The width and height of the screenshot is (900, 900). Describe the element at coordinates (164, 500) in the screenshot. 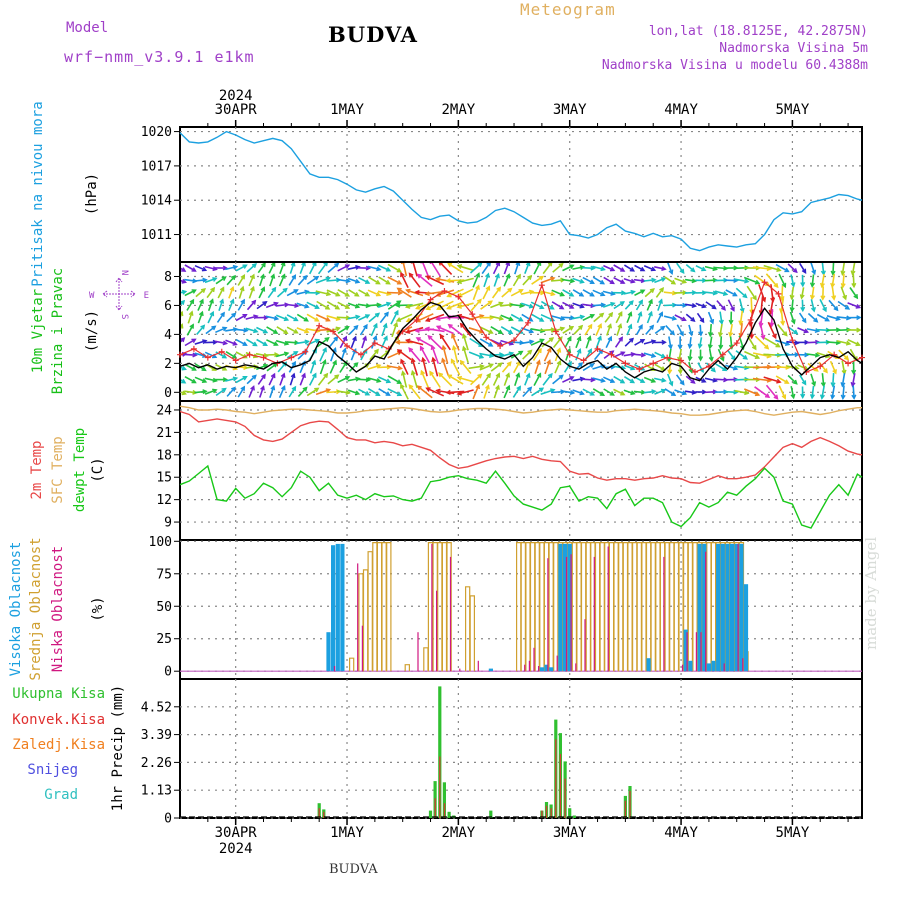

I see `y-tick-label: 12` at that location.